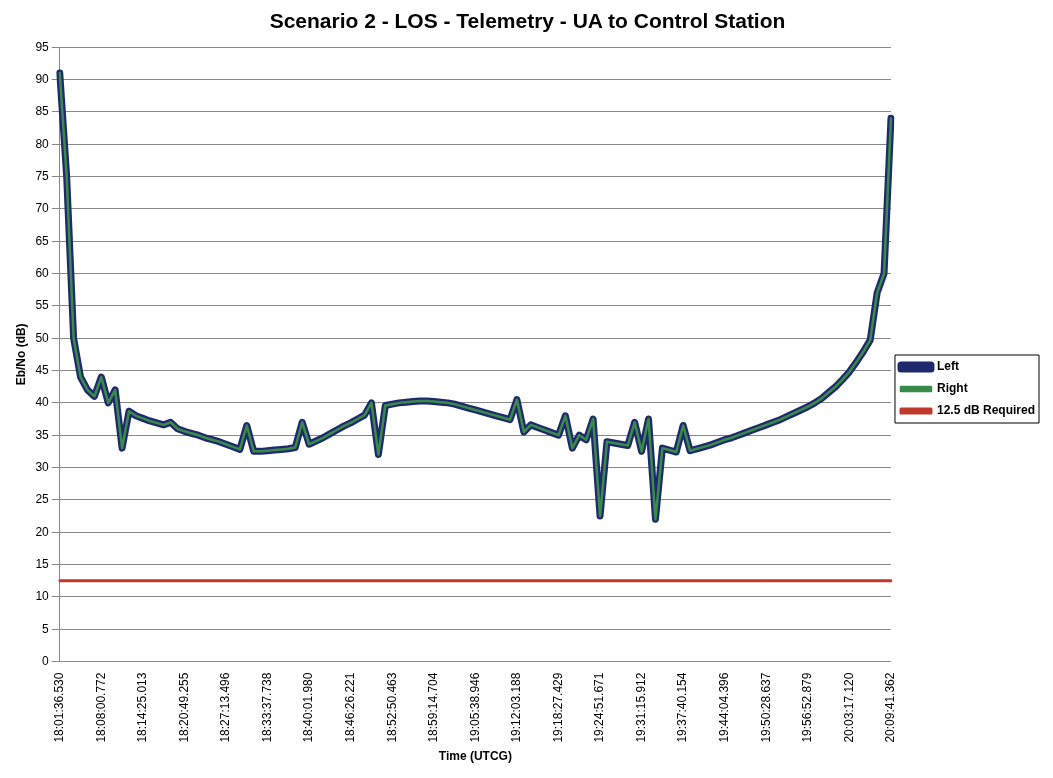  Describe the element at coordinates (848, 707) in the screenshot. I see `x-tick-label: 20:03:17.120` at that location.